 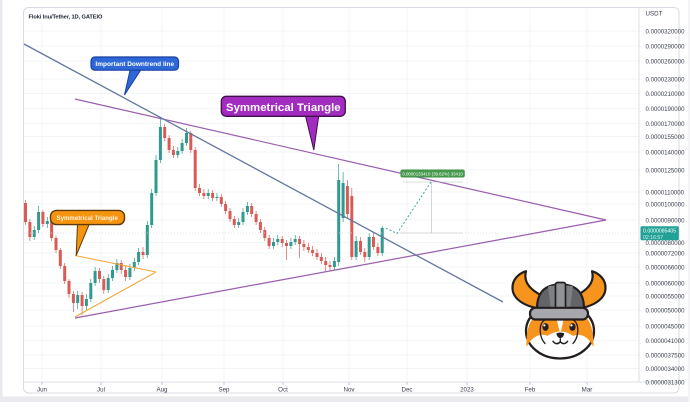 I want to click on svg-text: 0.0000100000, so click(x=666, y=204).